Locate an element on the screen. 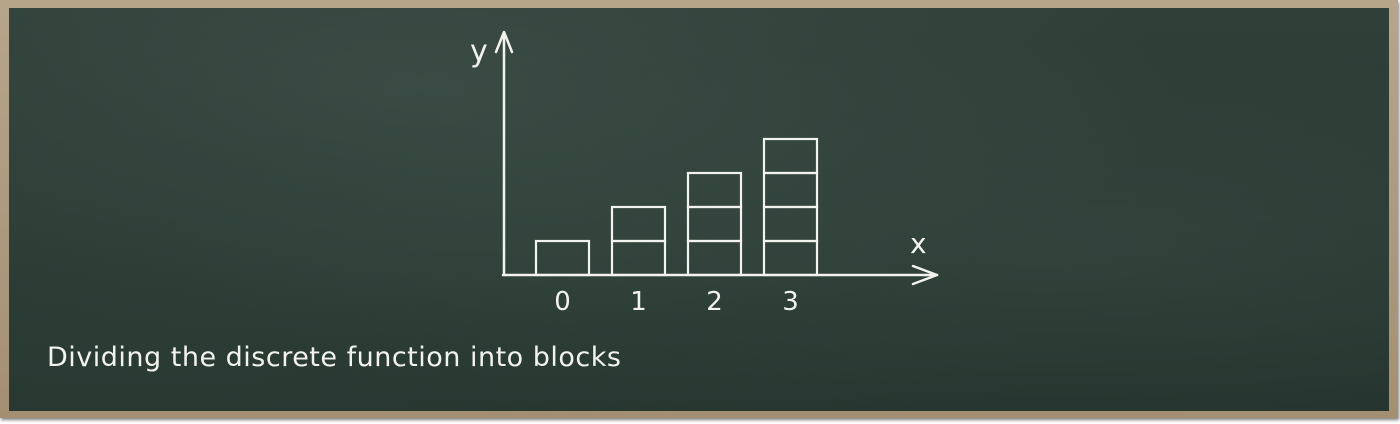 The height and width of the screenshot is (424, 1400). x-axis-label: x is located at coordinates (918, 243).